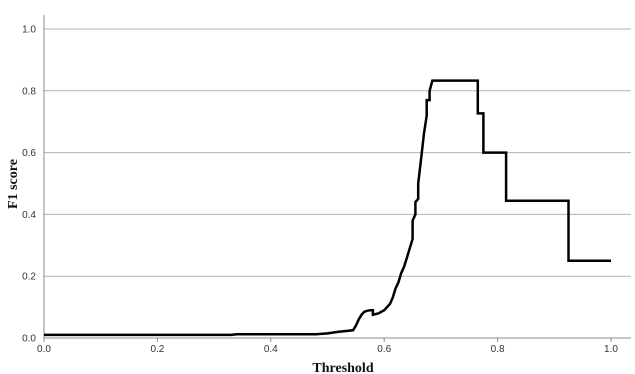 This screenshot has height=374, width=635. Describe the element at coordinates (384, 349) in the screenshot. I see `x-tick-label: 0.6` at that location.